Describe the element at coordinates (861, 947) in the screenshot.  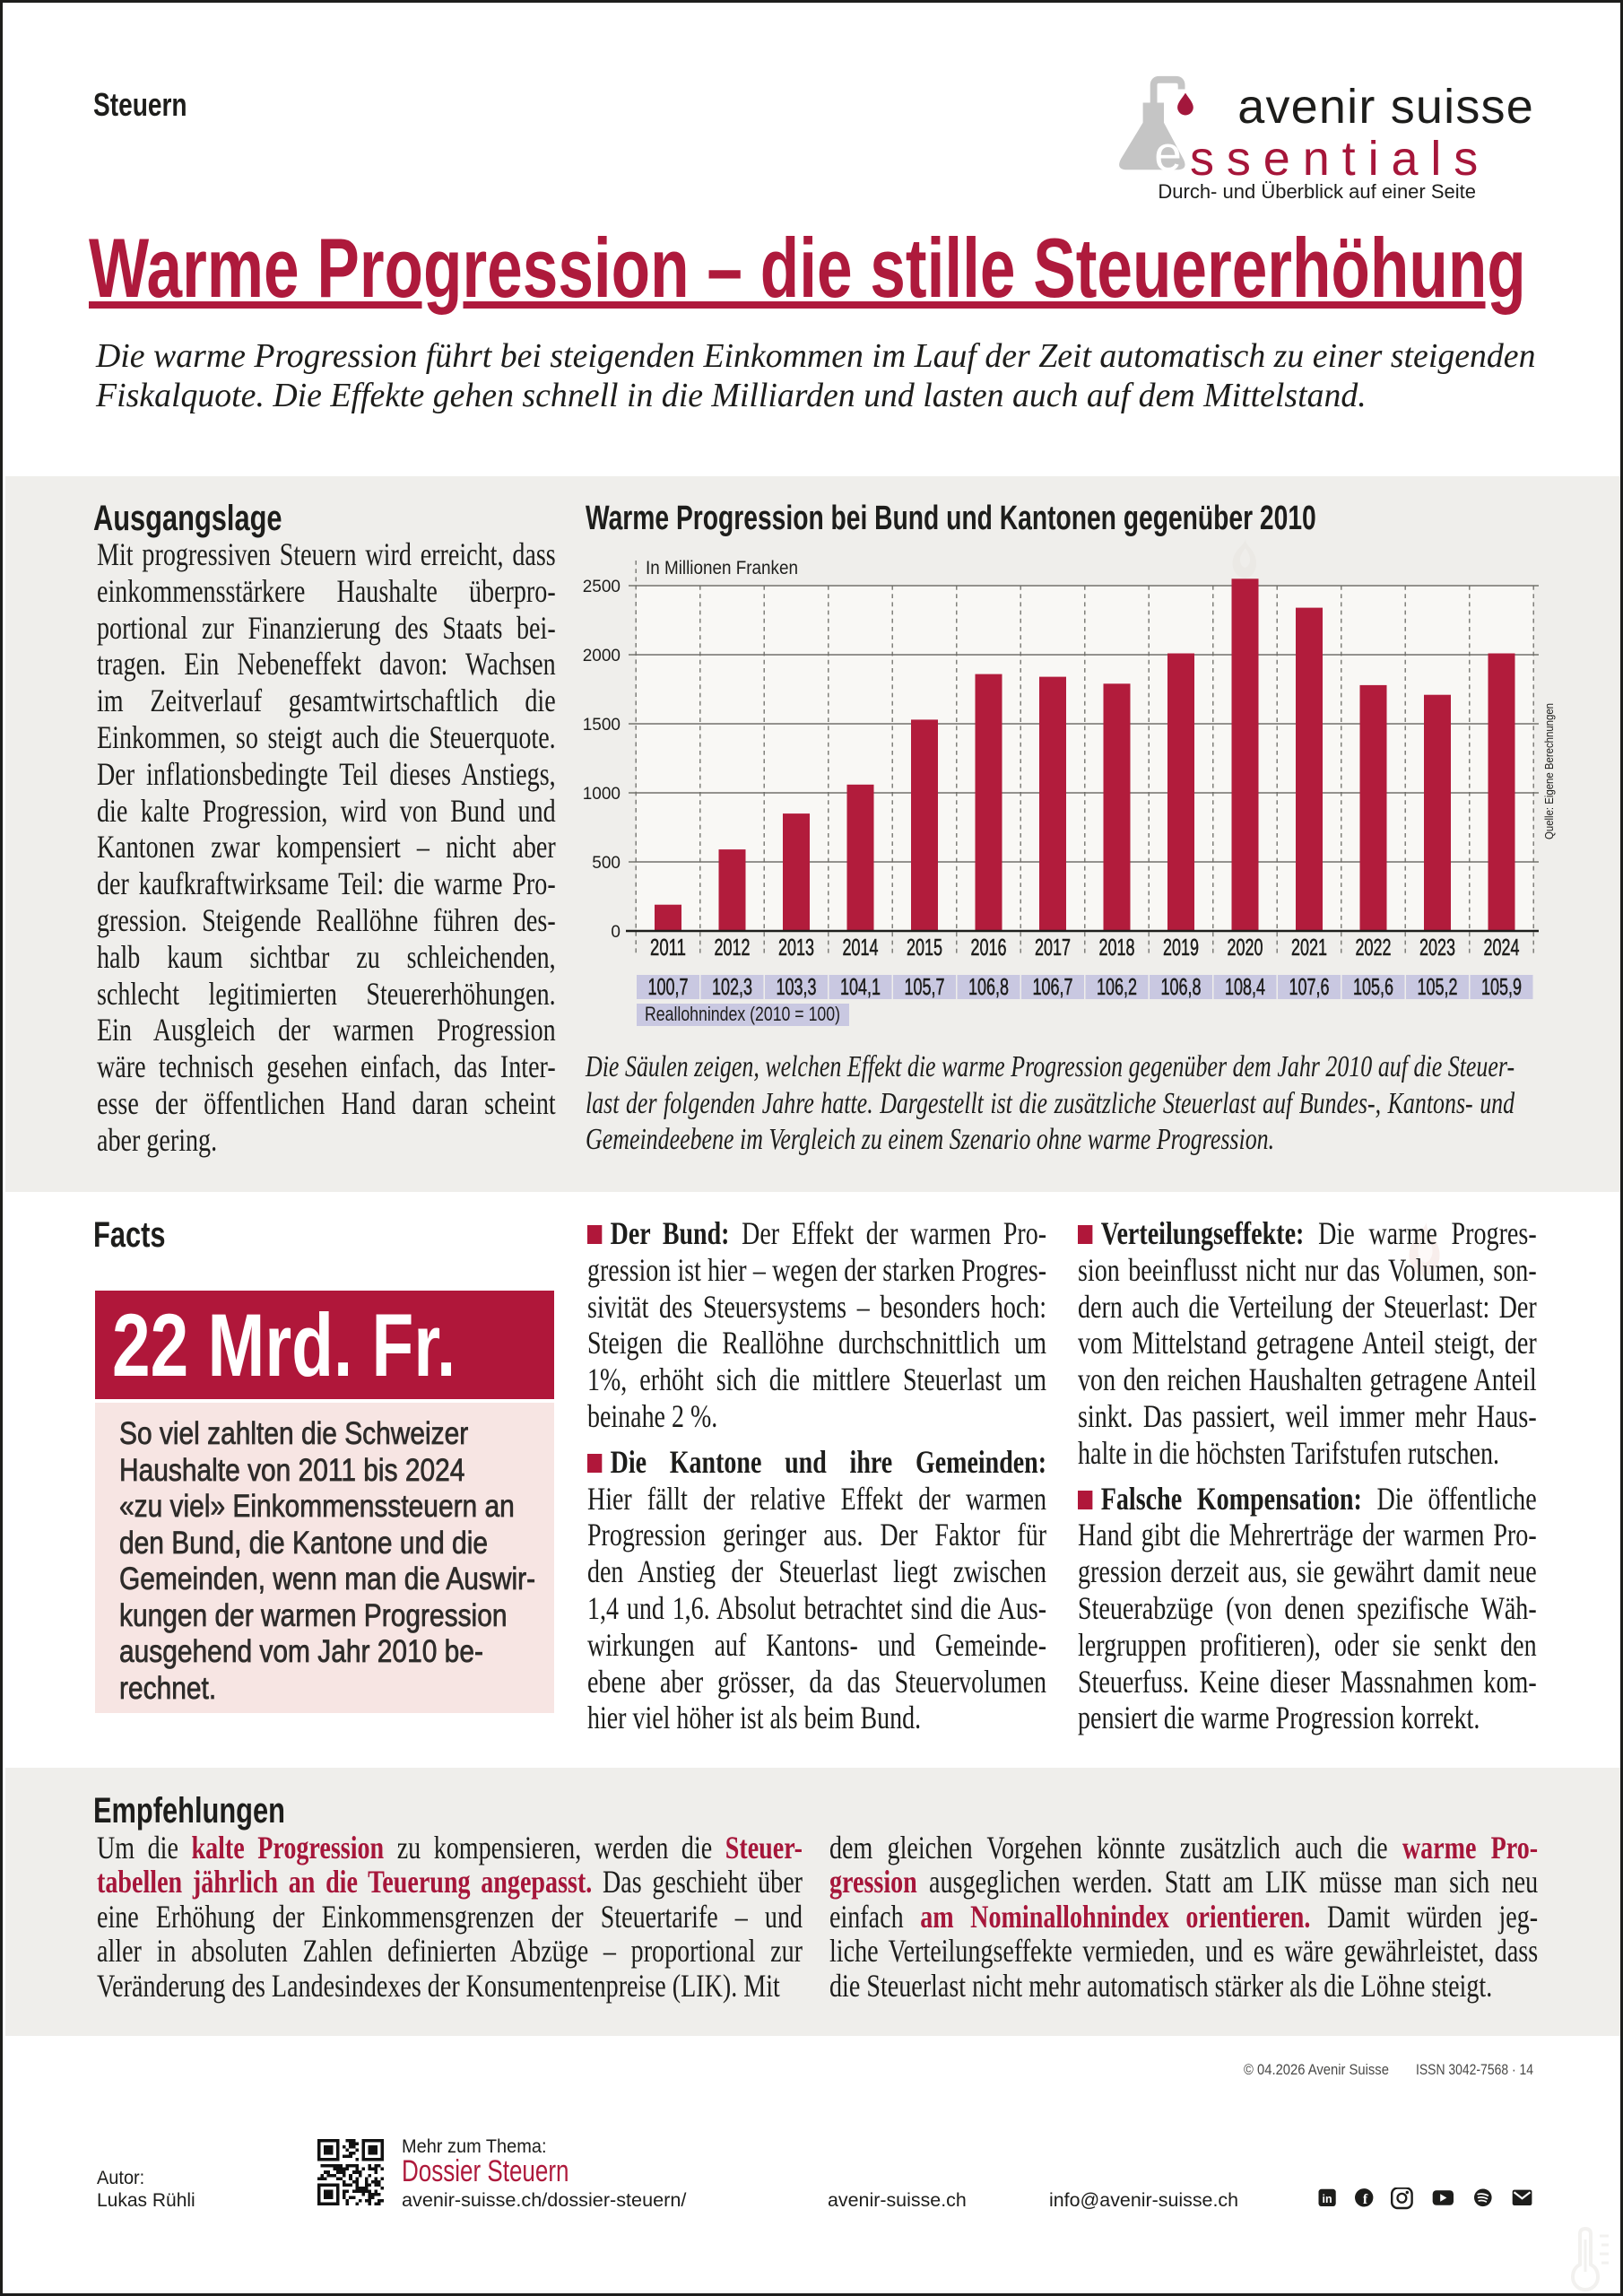
I see `svg-text: 2014` at that location.